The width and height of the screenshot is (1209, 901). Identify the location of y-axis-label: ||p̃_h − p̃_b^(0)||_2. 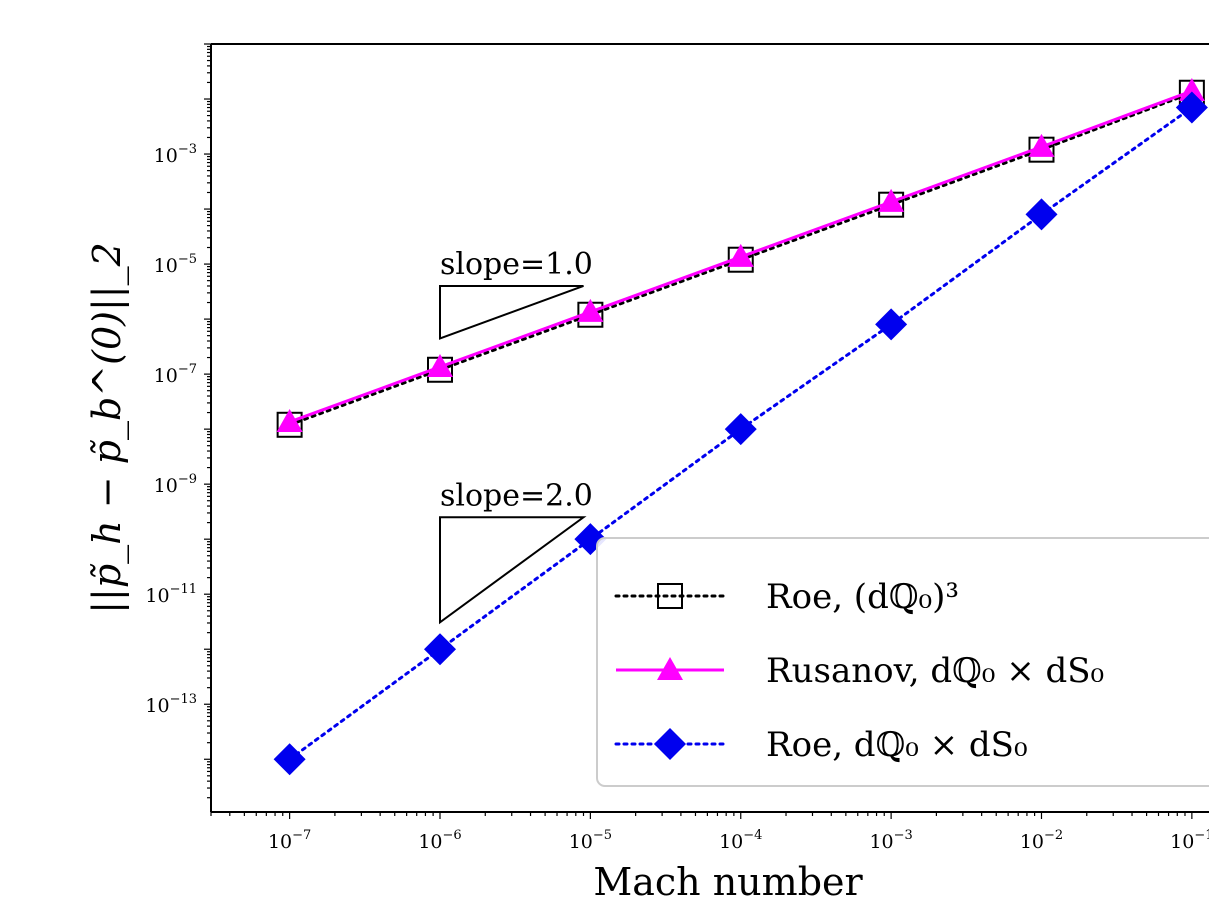
(107, 428).